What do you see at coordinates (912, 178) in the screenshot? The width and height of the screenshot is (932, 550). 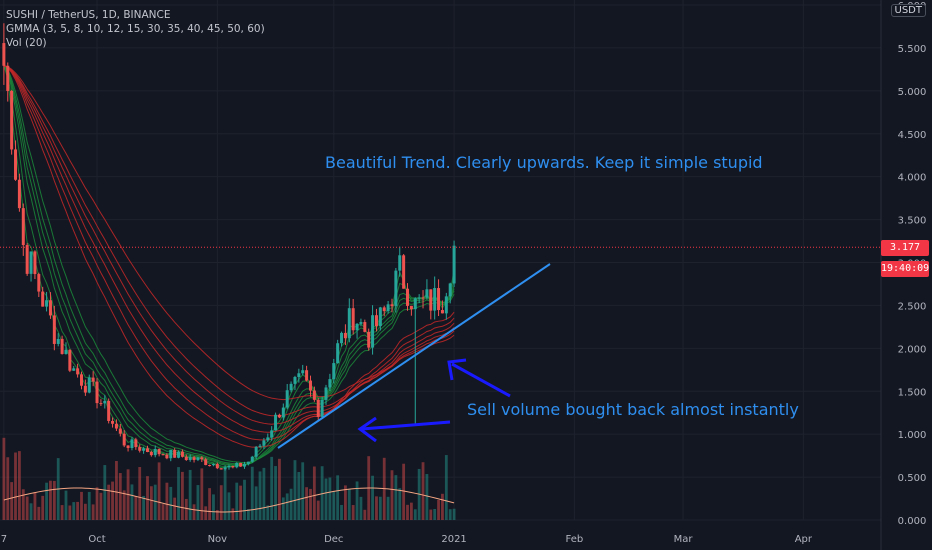 I see `y-tick-label: 4.000` at bounding box center [912, 178].